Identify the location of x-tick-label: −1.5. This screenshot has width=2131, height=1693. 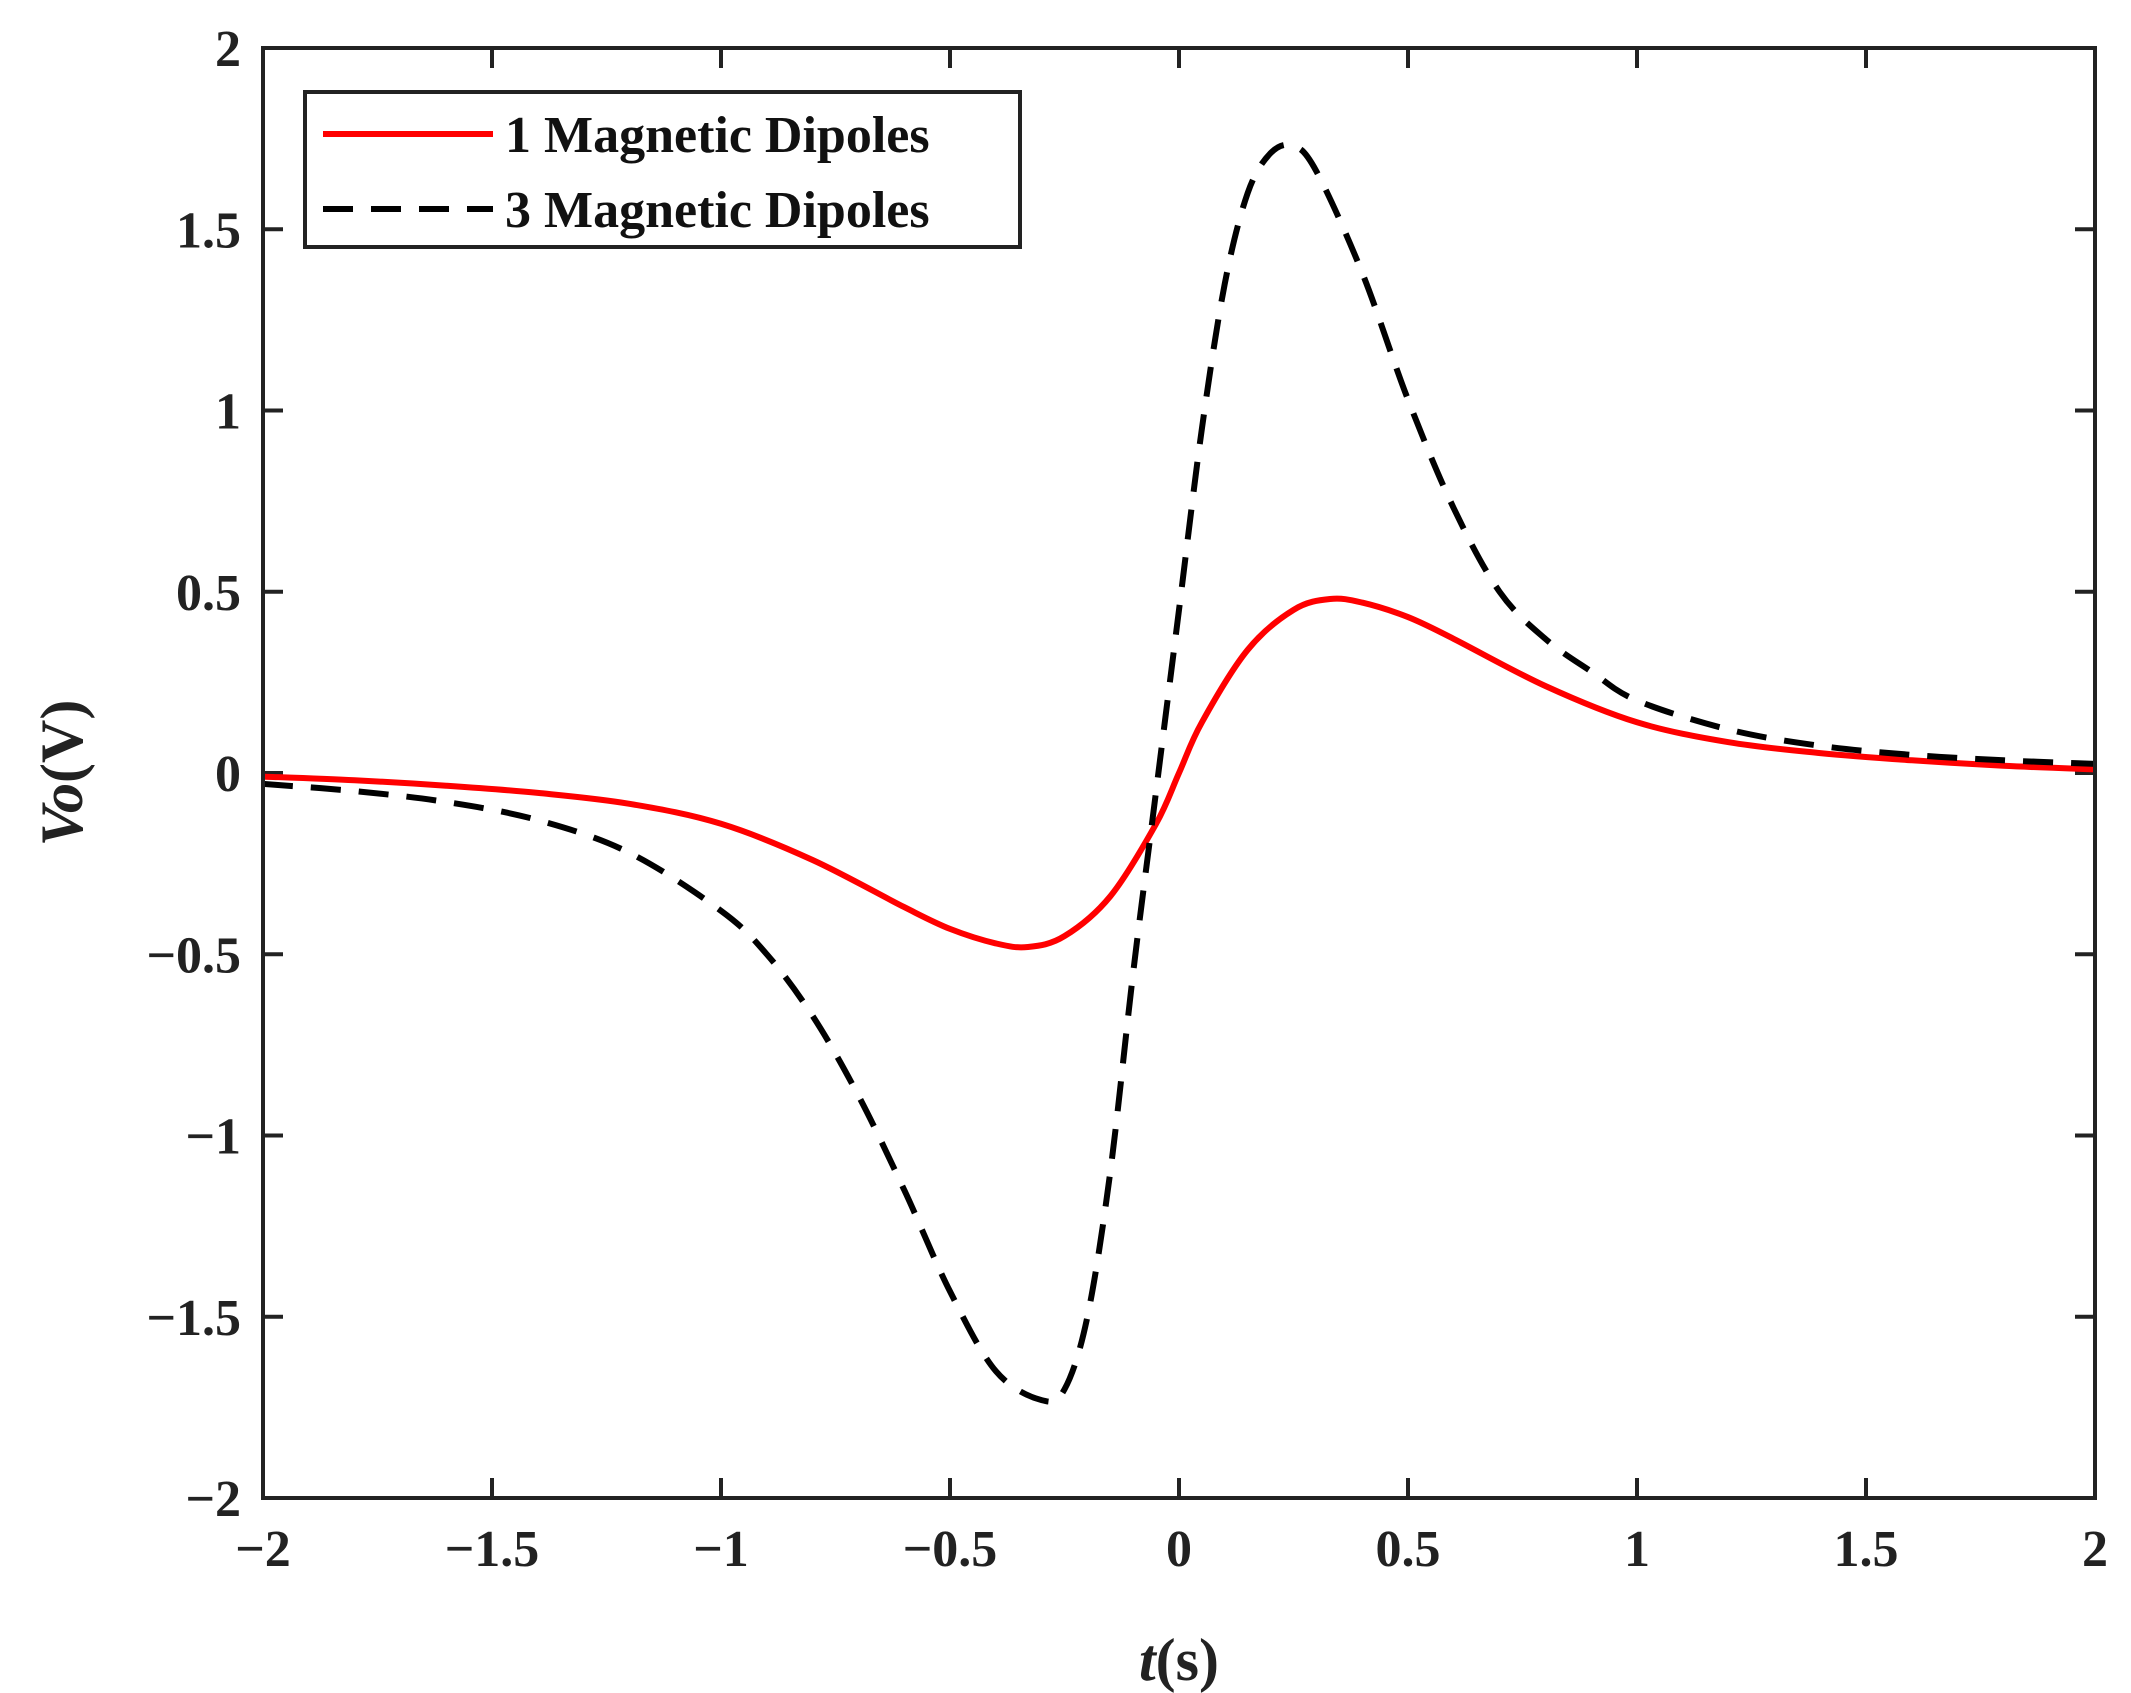
(492, 1549).